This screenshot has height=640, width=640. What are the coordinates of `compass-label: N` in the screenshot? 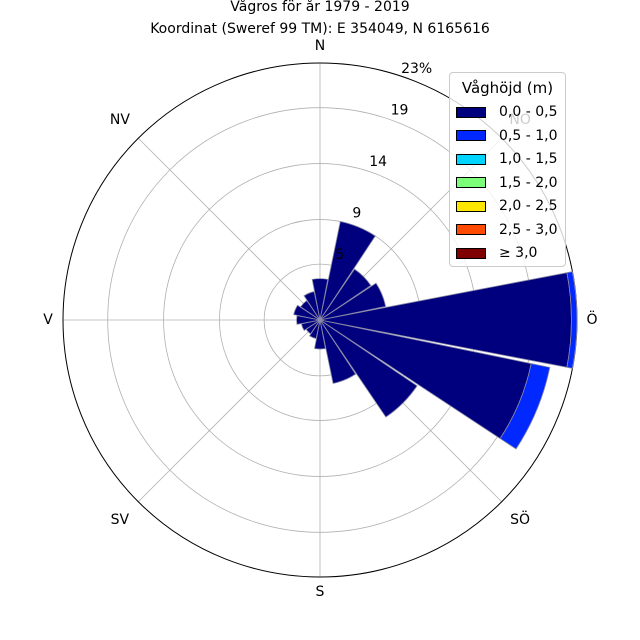 It's located at (320, 46).